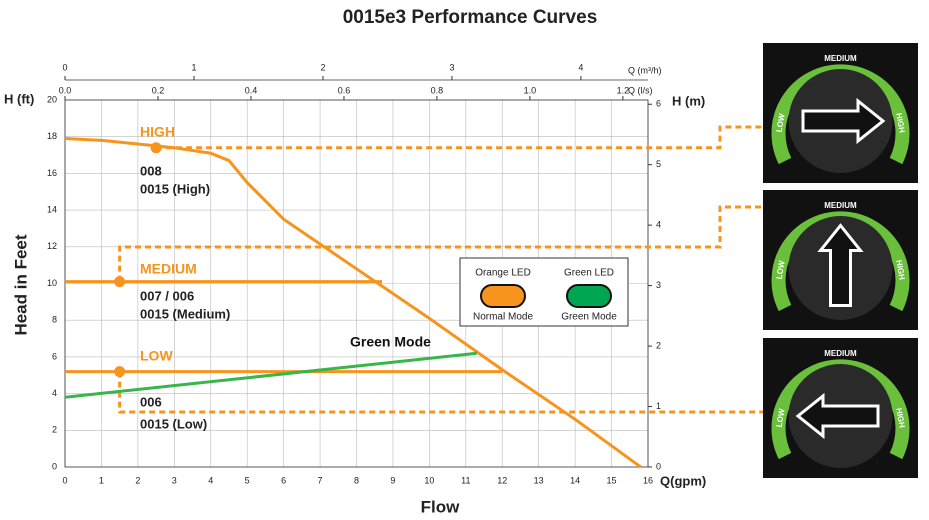 The width and height of the screenshot is (929, 520). Describe the element at coordinates (658, 225) in the screenshot. I see `y2-tick-label: 4` at that location.